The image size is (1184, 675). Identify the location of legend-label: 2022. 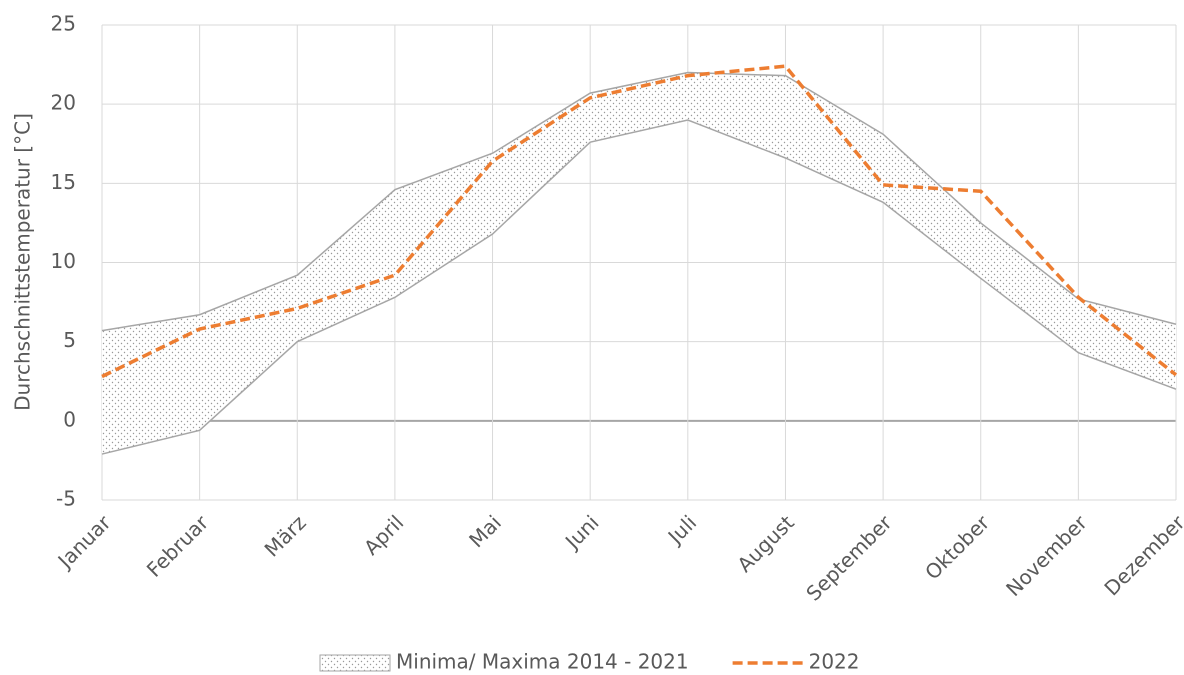
(834, 662).